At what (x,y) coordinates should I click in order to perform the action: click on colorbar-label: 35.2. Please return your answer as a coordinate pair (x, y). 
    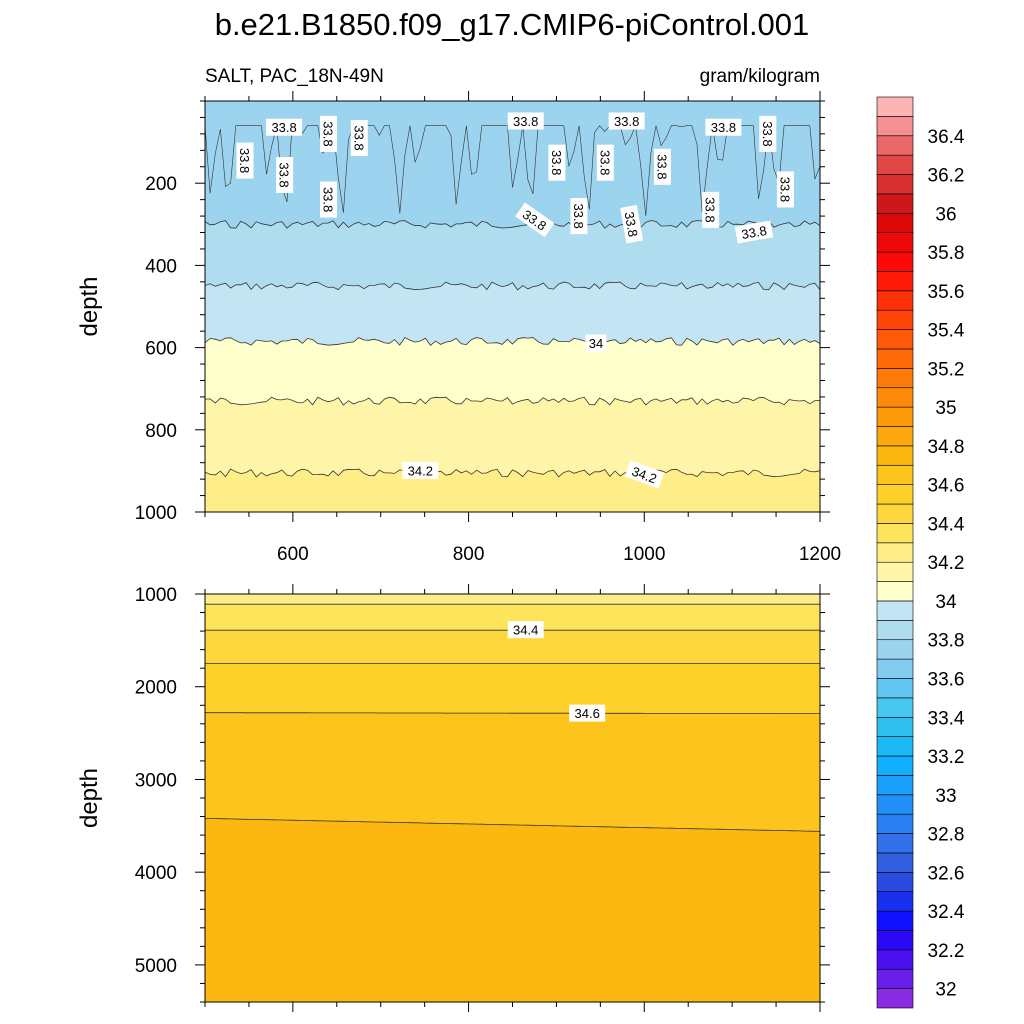
    Looking at the image, I should click on (946, 369).